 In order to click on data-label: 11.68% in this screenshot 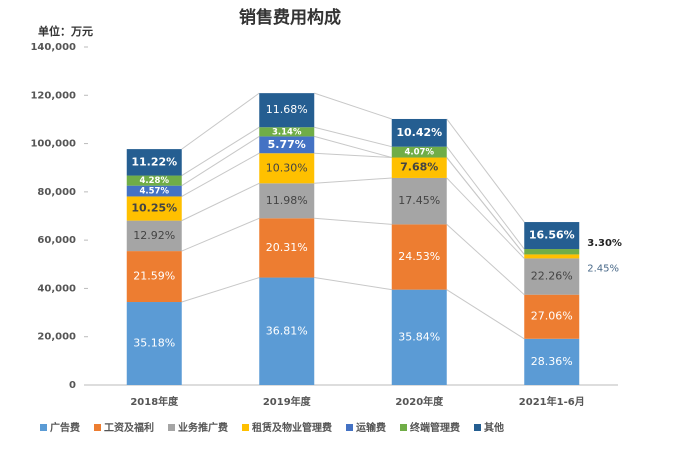, I will do `click(287, 109)`.